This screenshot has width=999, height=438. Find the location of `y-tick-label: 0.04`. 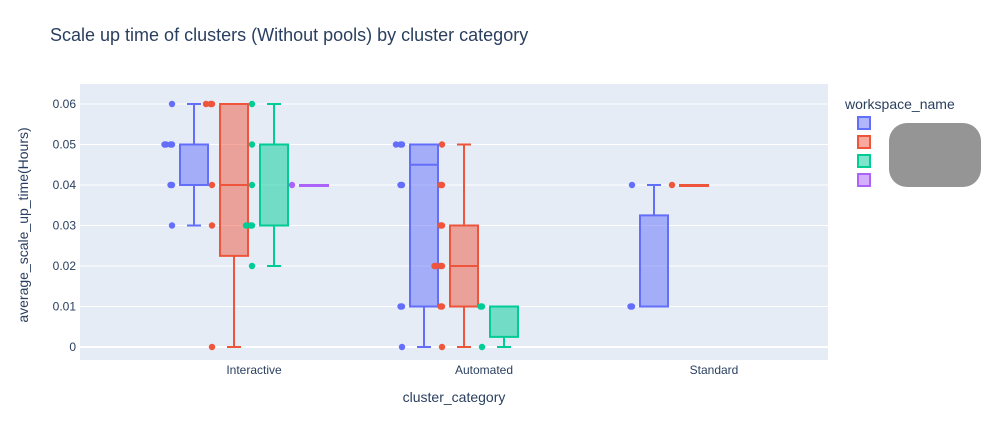

y-tick-label: 0.04 is located at coordinates (65, 185).